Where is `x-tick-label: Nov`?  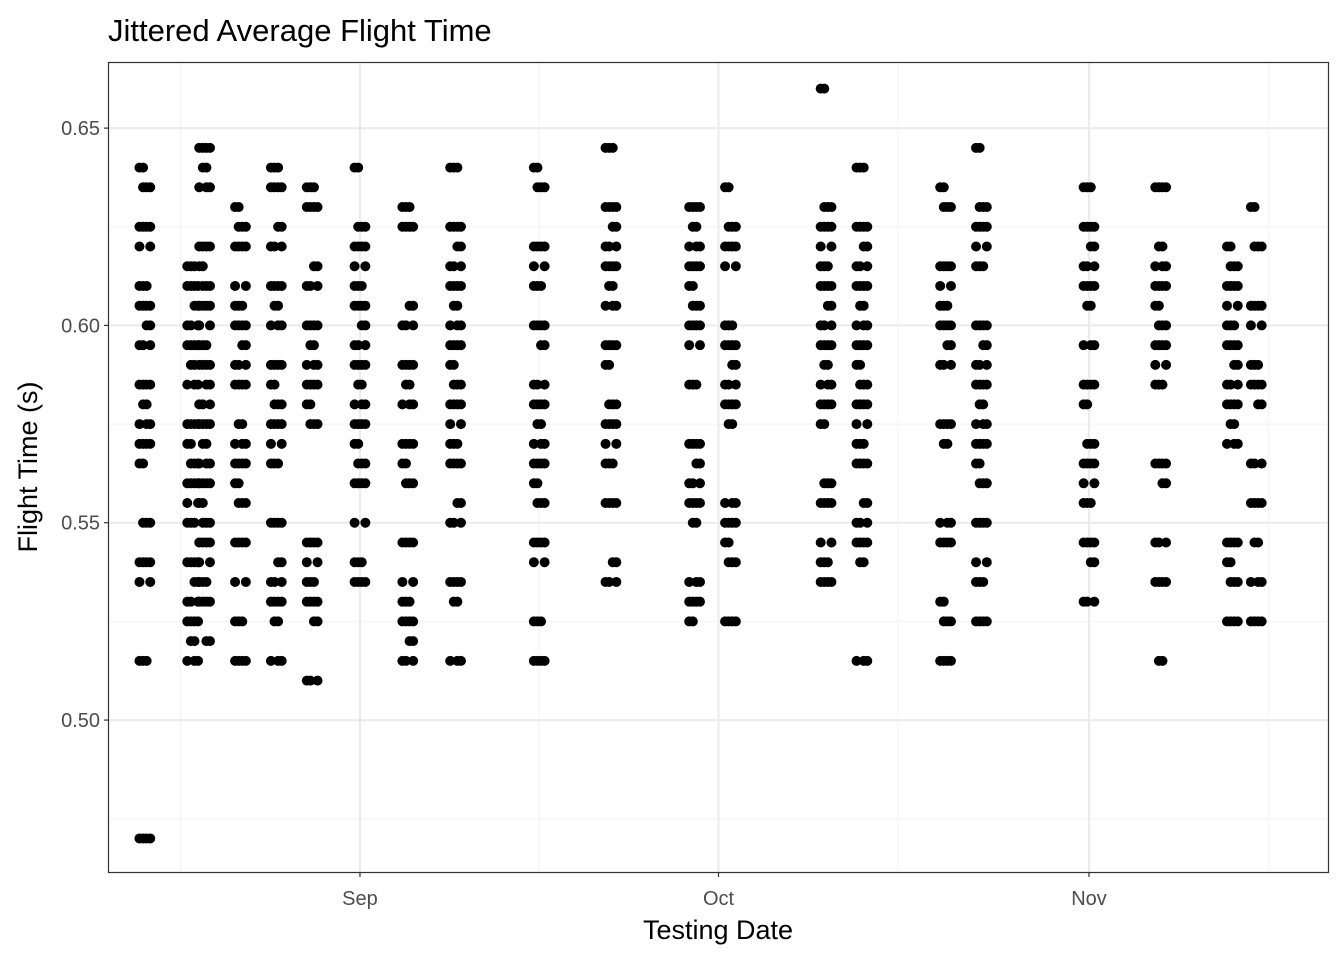 x-tick-label: Nov is located at coordinates (1089, 899).